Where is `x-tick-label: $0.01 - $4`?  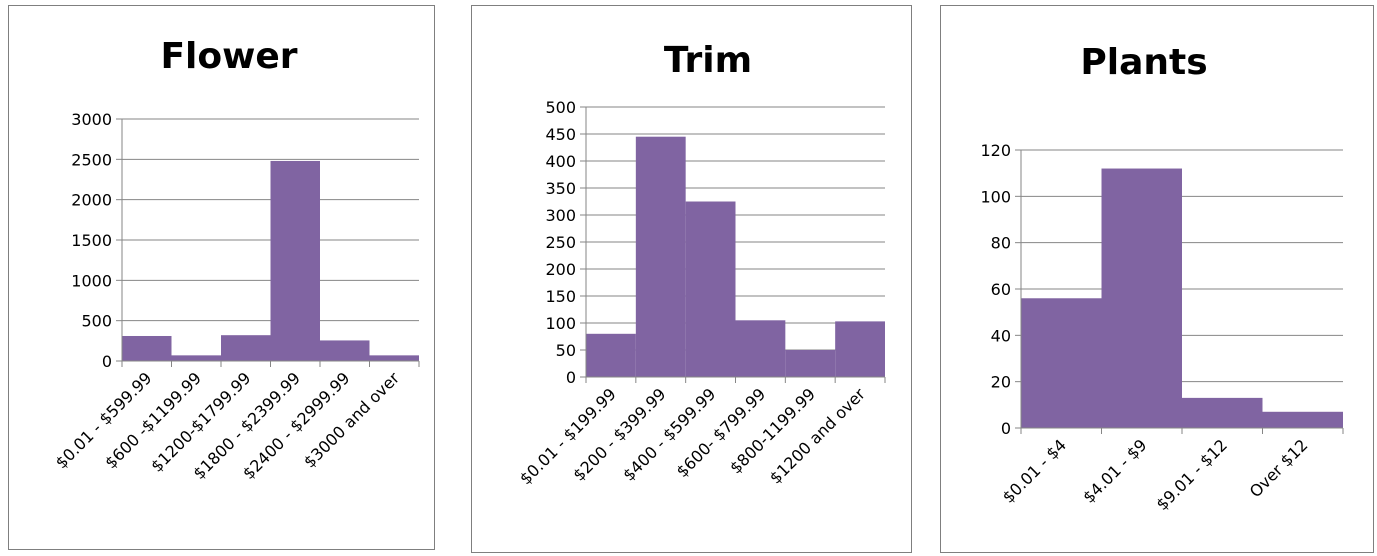
x-tick-label: $0.01 - $4 is located at coordinates (1034, 470).